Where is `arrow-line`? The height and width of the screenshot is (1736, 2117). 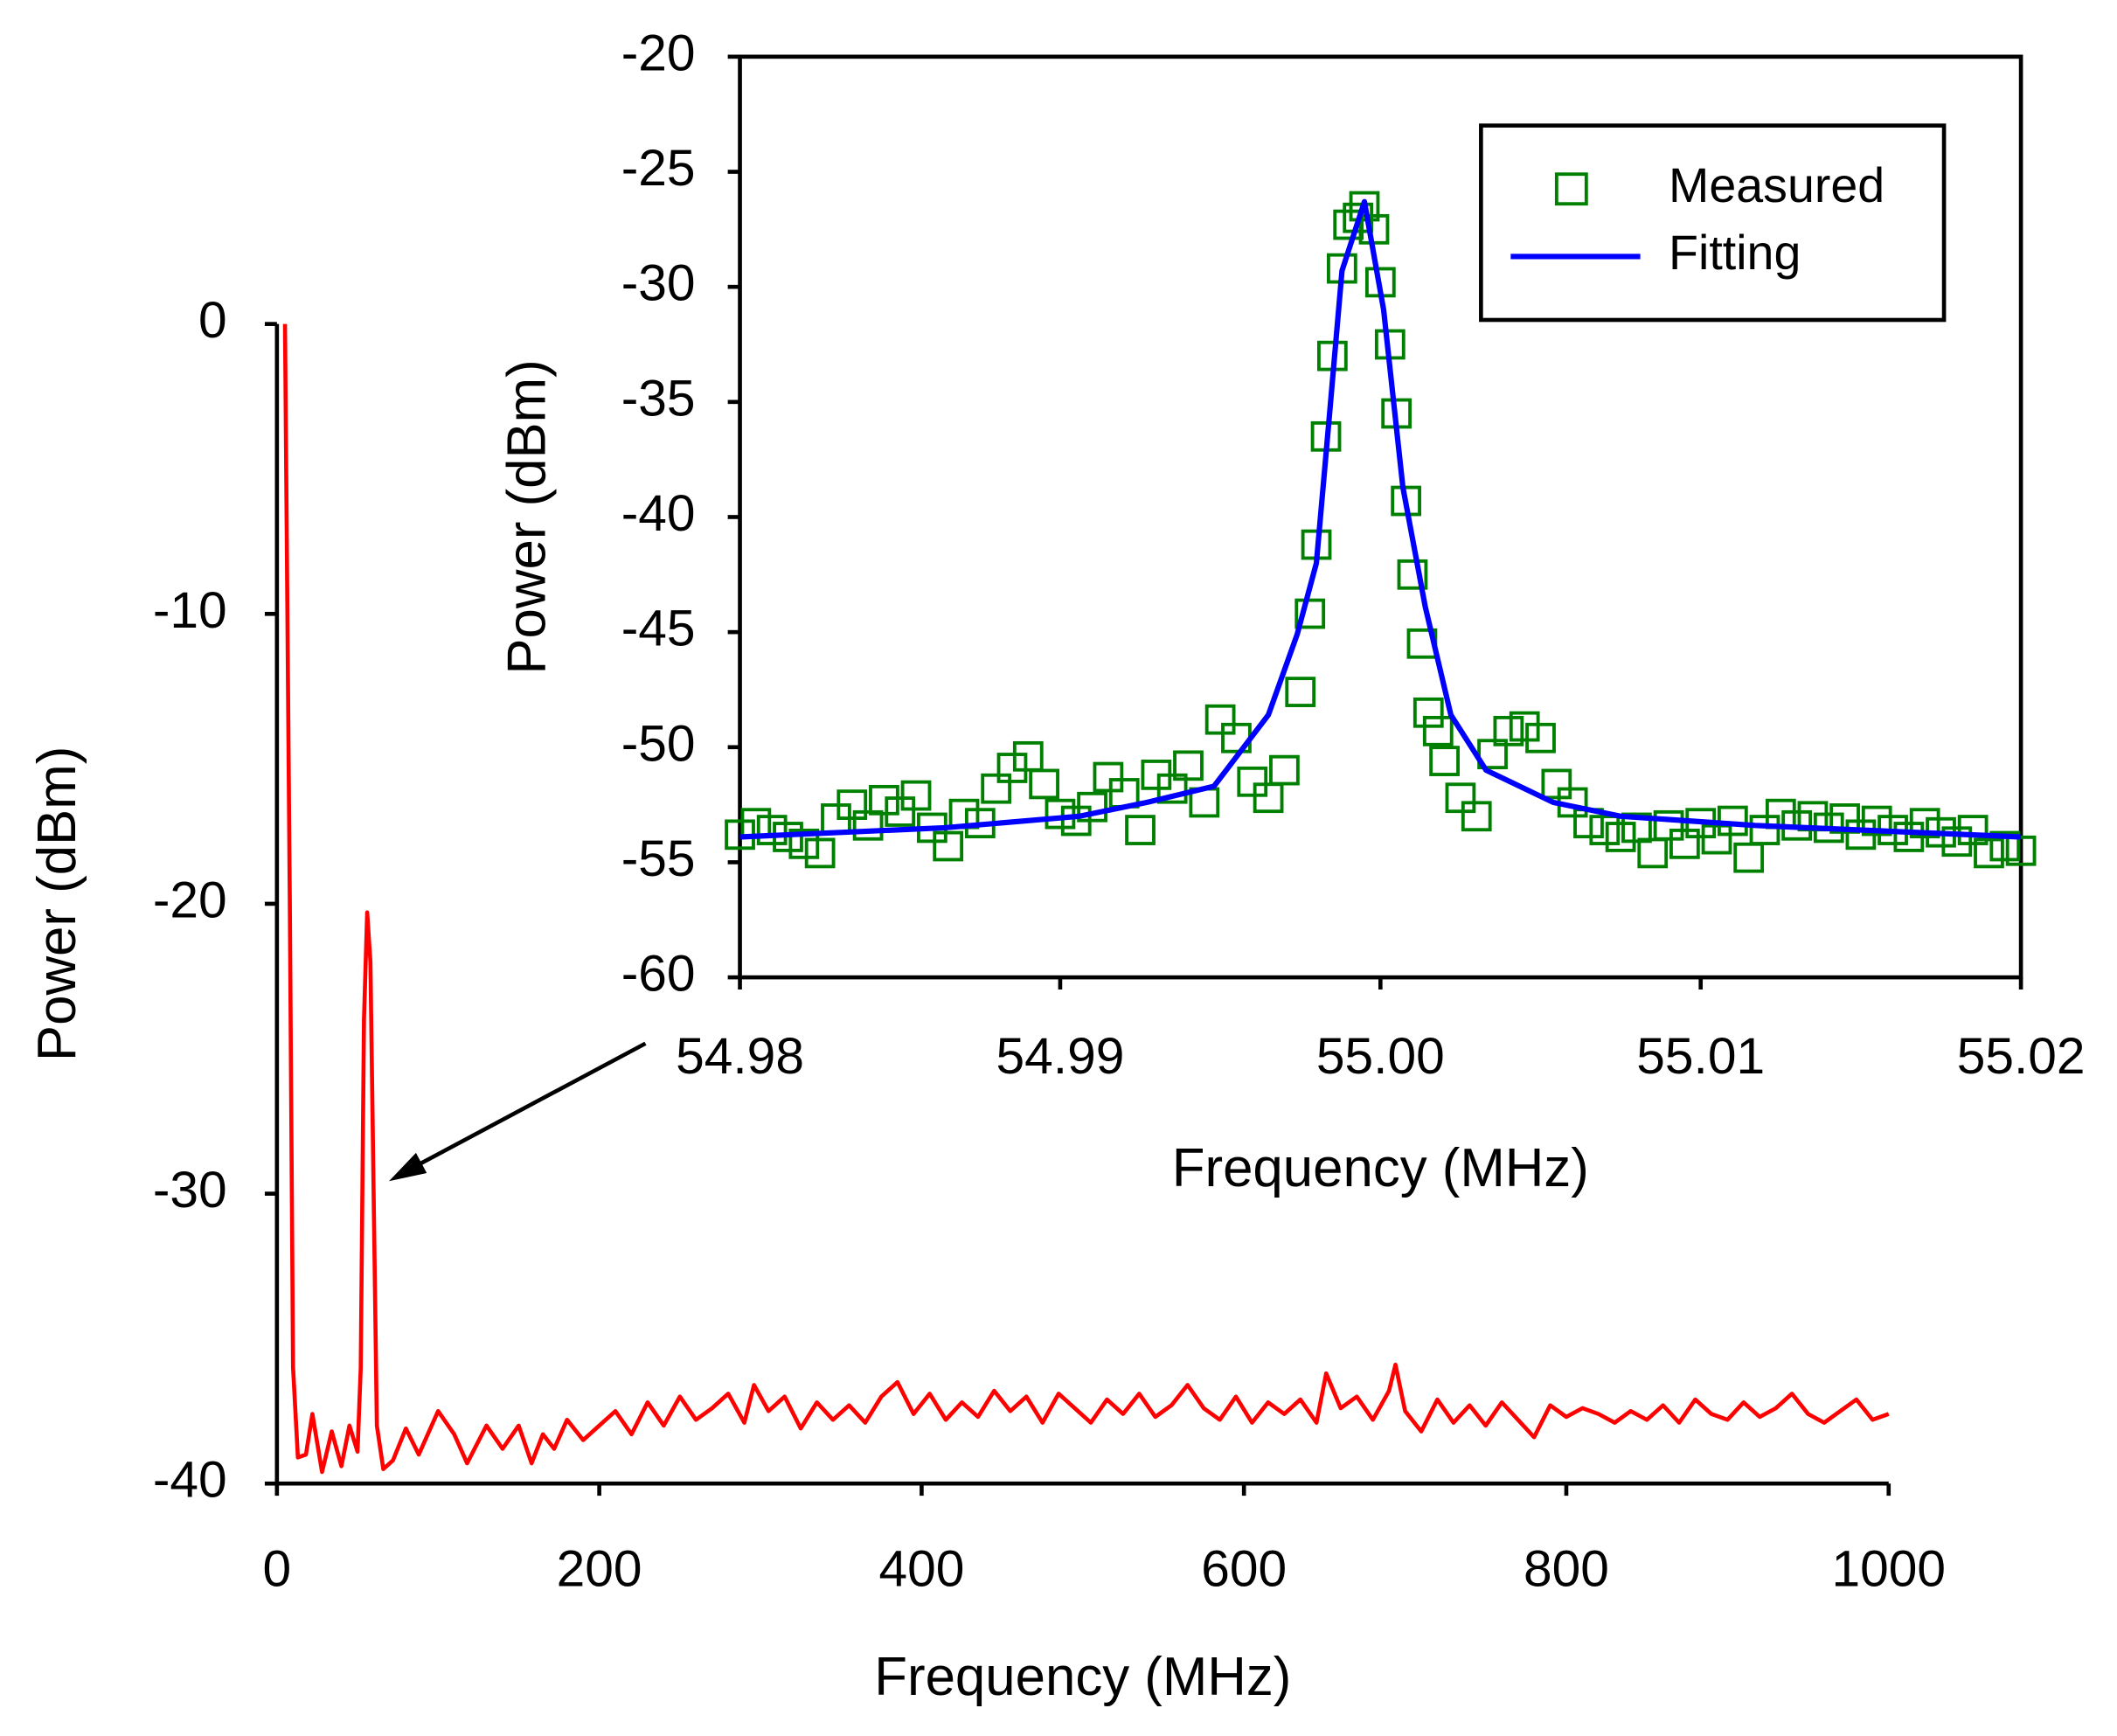
arrow-line is located at coordinates (525, 1107).